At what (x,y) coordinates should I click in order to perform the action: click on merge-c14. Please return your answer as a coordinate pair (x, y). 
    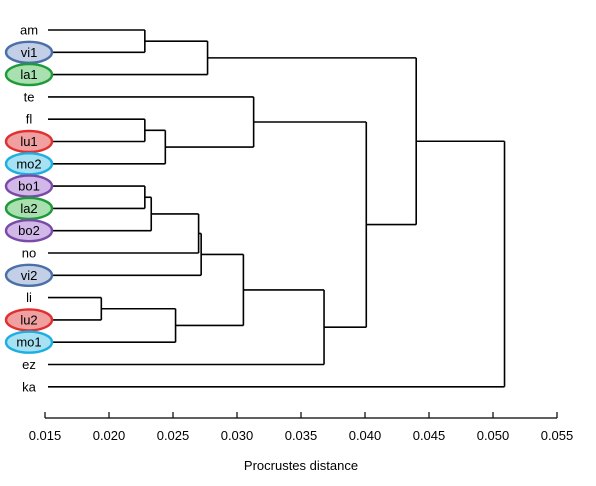
    Looking at the image, I should click on (310, 225).